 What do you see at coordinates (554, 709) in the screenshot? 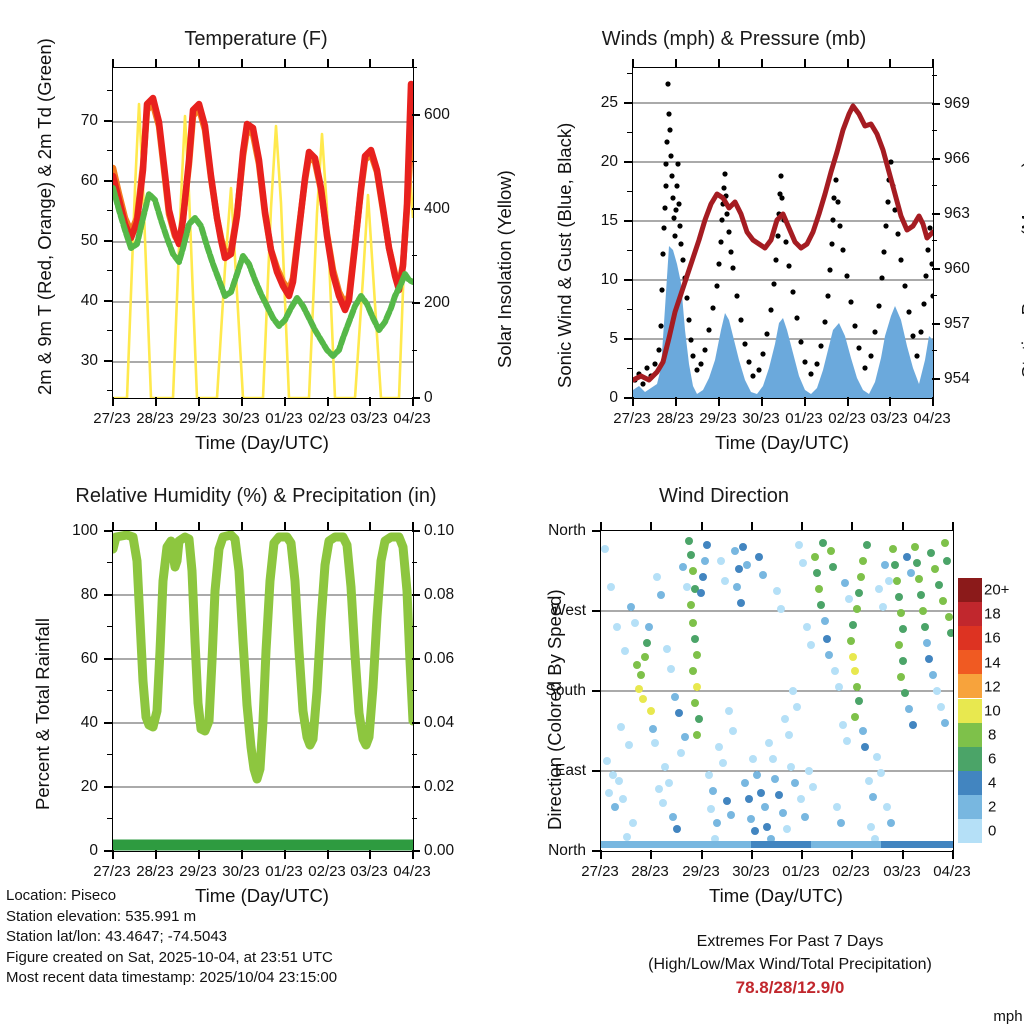
I see `wind-direction-yaxis-title: Direction (Colored By Speed)` at bounding box center [554, 709].